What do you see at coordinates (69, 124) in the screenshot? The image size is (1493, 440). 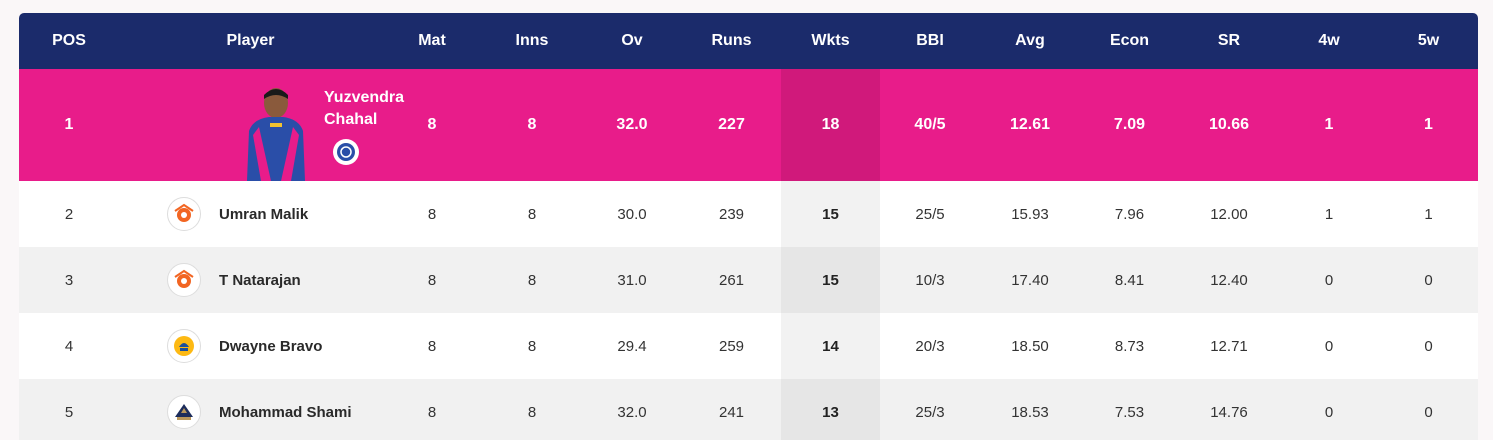 I see `pos-cell: 1` at bounding box center [69, 124].